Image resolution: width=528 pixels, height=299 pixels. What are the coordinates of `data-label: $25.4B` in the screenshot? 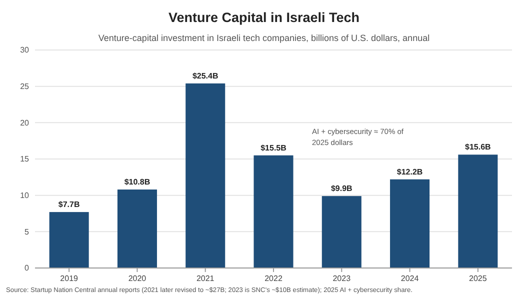 It's located at (205, 75).